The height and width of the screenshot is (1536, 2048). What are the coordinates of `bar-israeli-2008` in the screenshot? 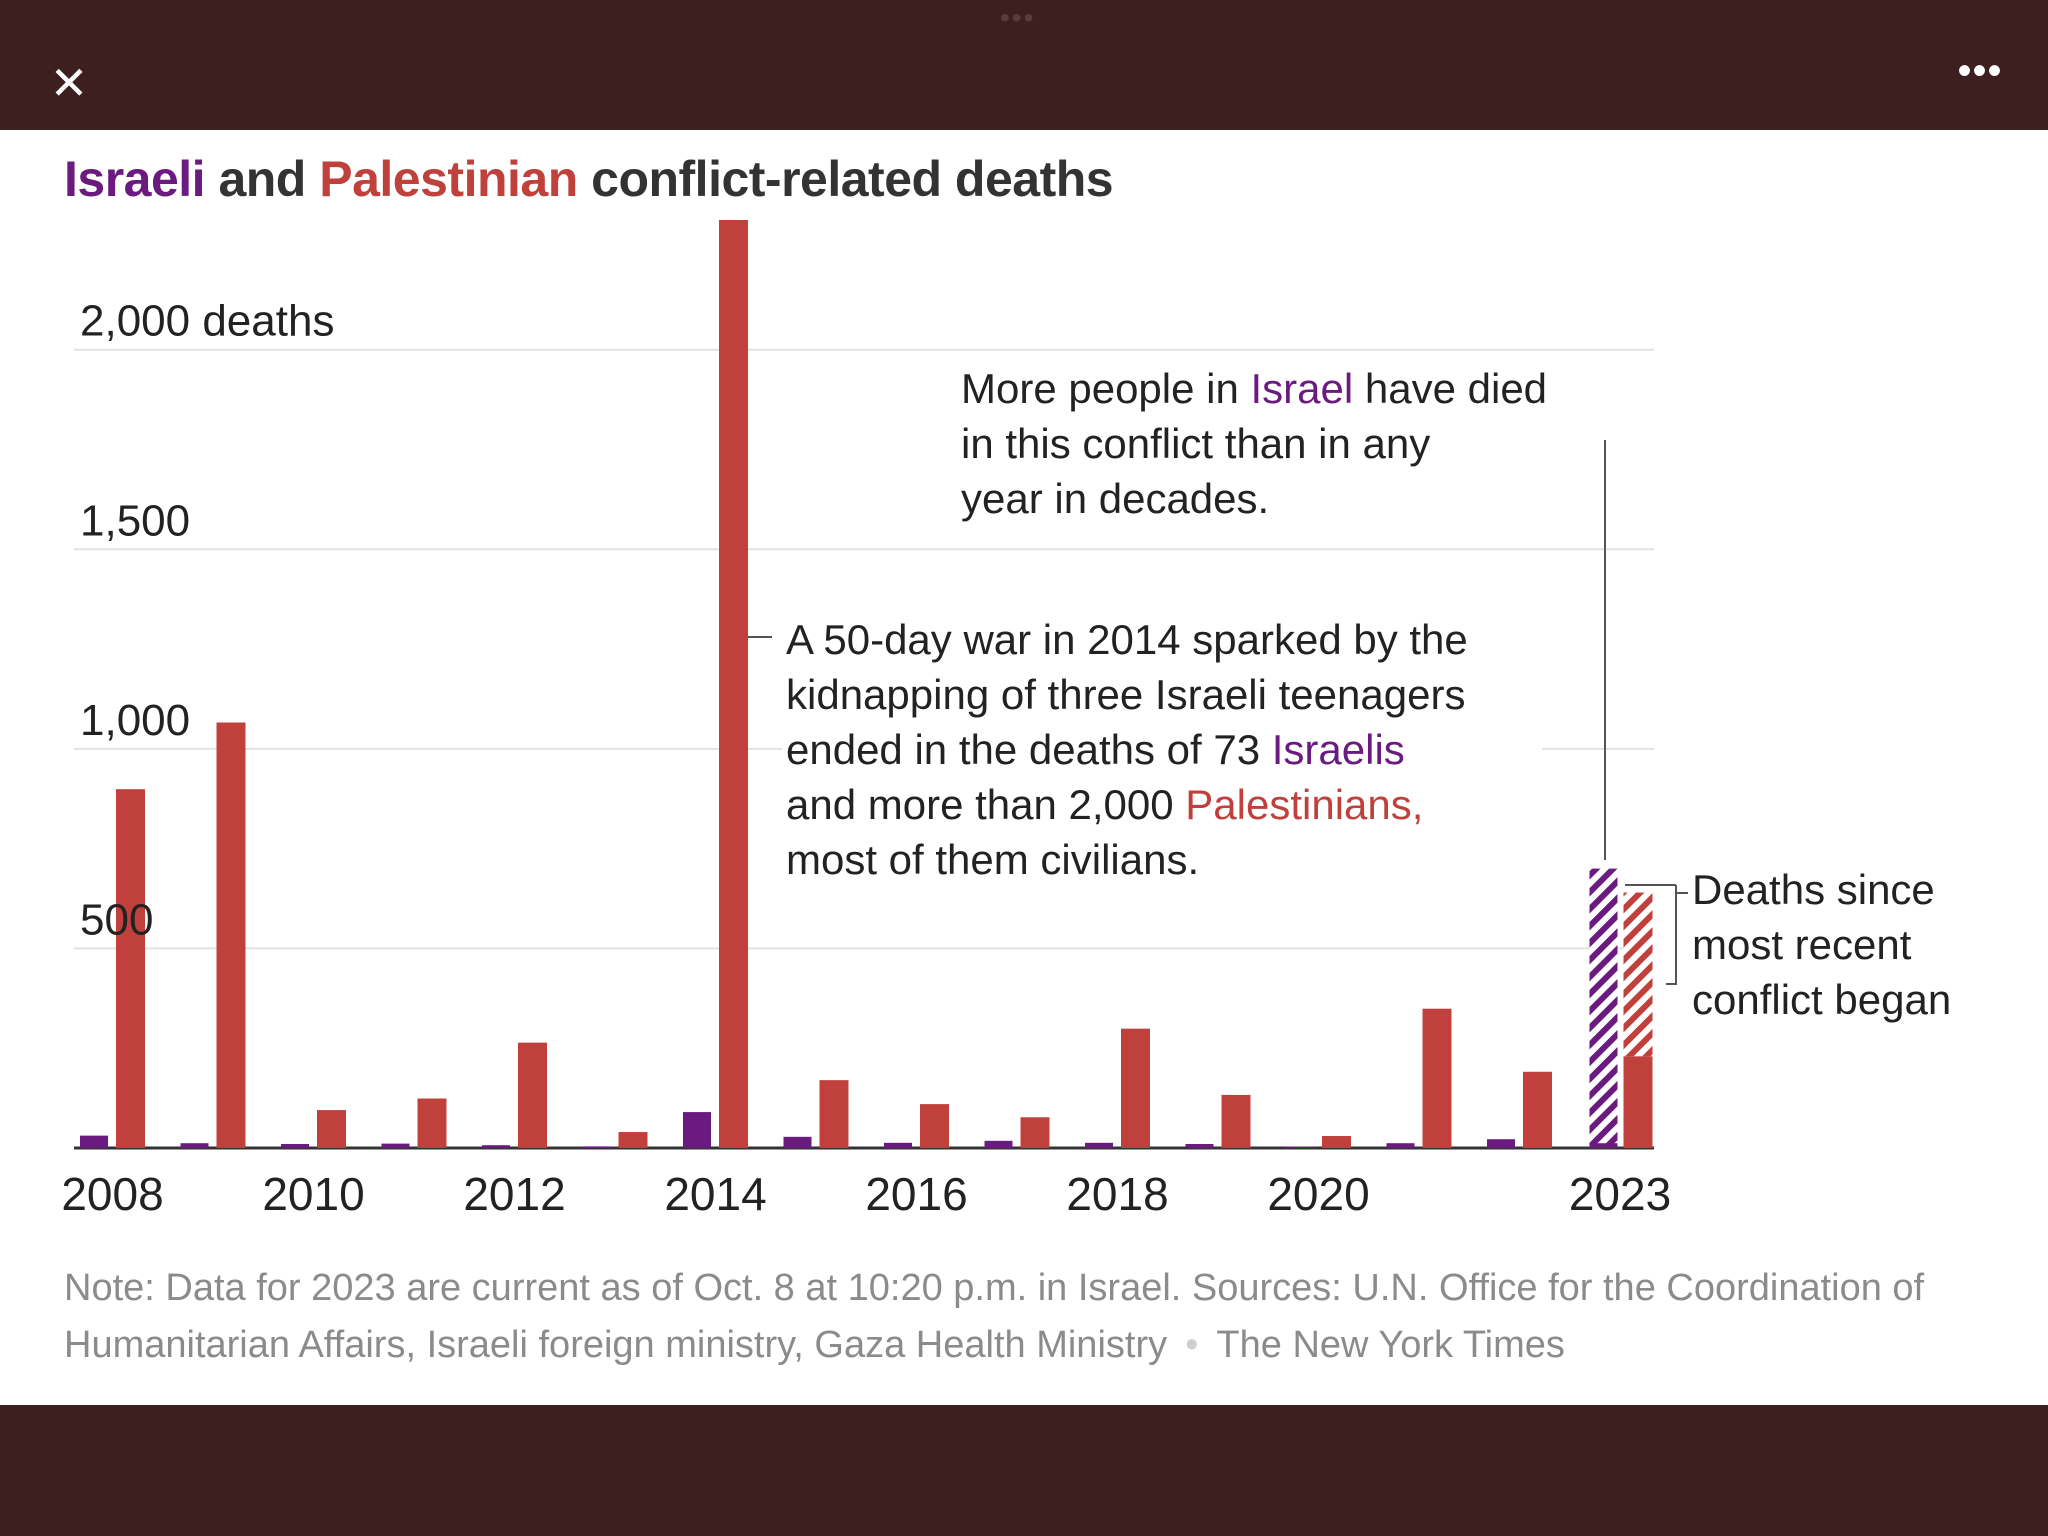 It's located at (94, 1141).